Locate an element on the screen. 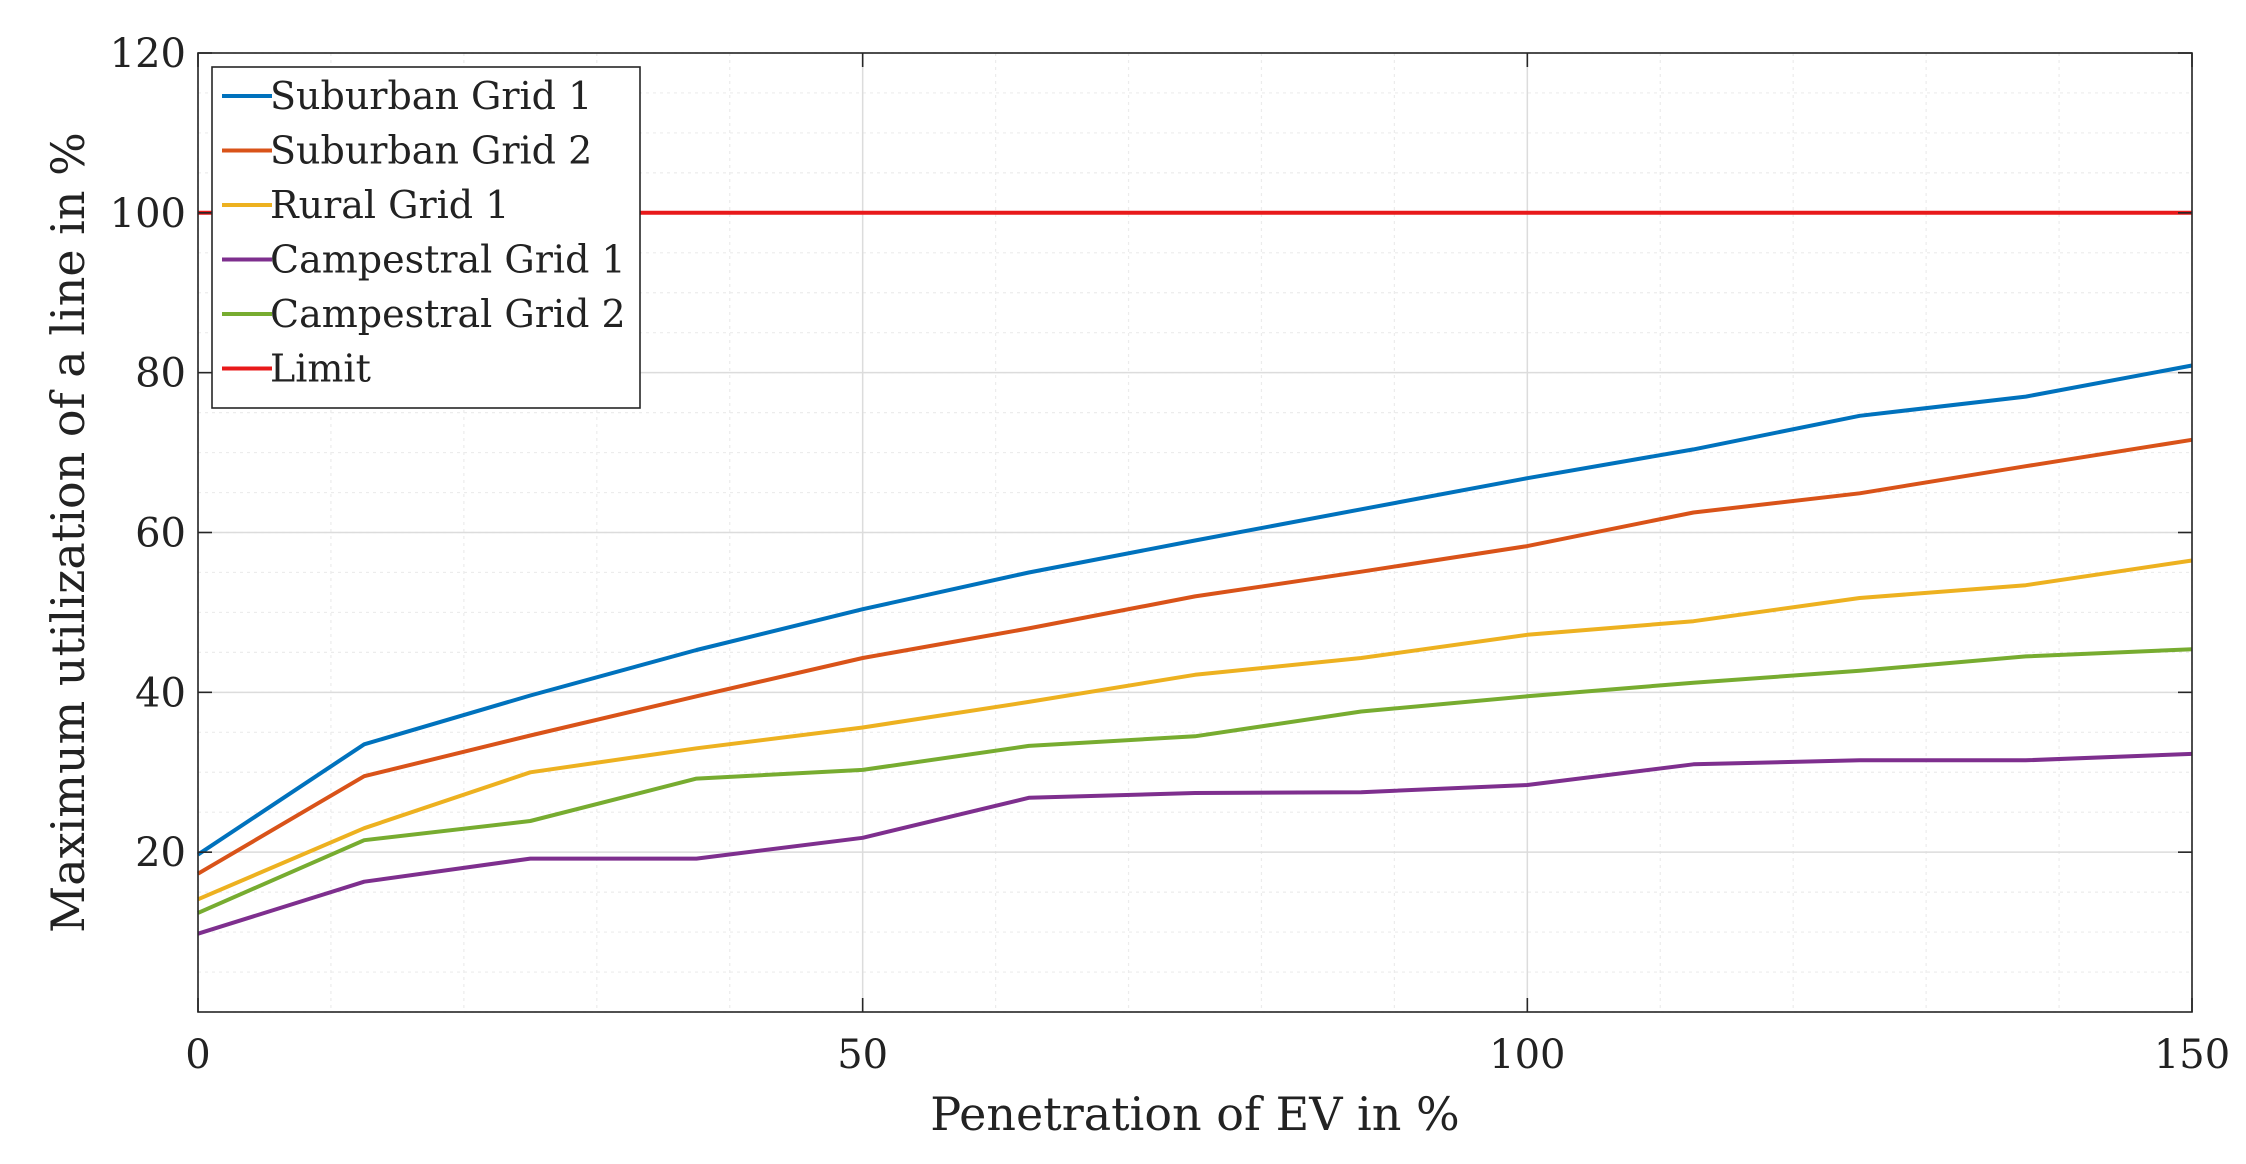 This screenshot has width=2246, height=1164. legend-label-limit: Limit is located at coordinates (320, 369).